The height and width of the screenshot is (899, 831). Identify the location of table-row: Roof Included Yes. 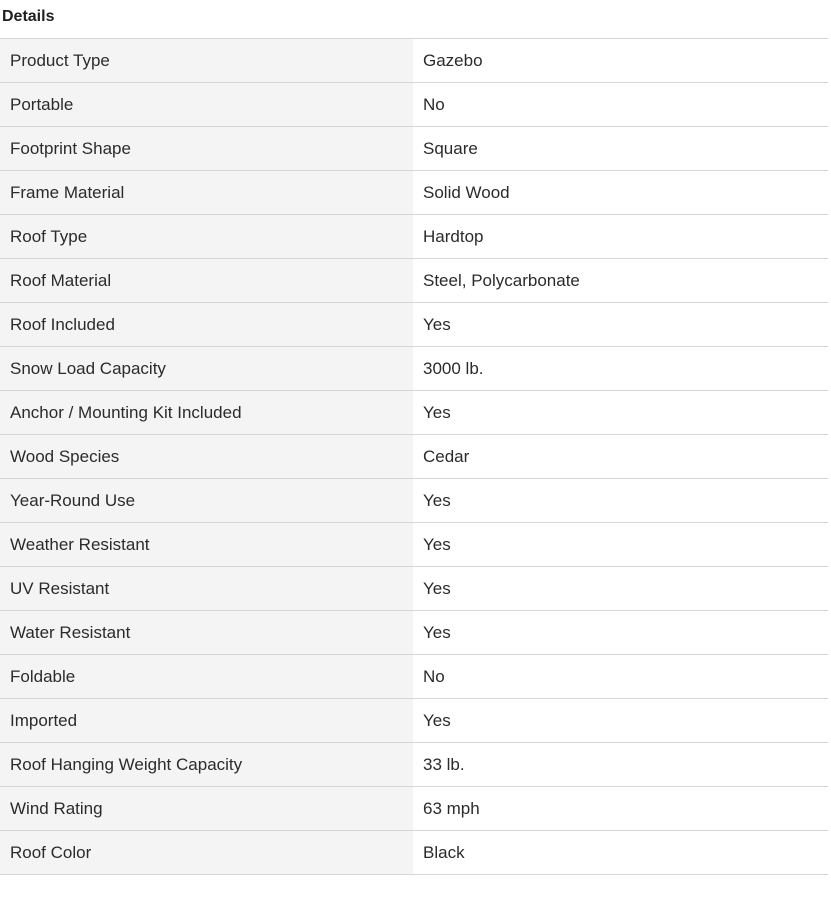
(414, 324).